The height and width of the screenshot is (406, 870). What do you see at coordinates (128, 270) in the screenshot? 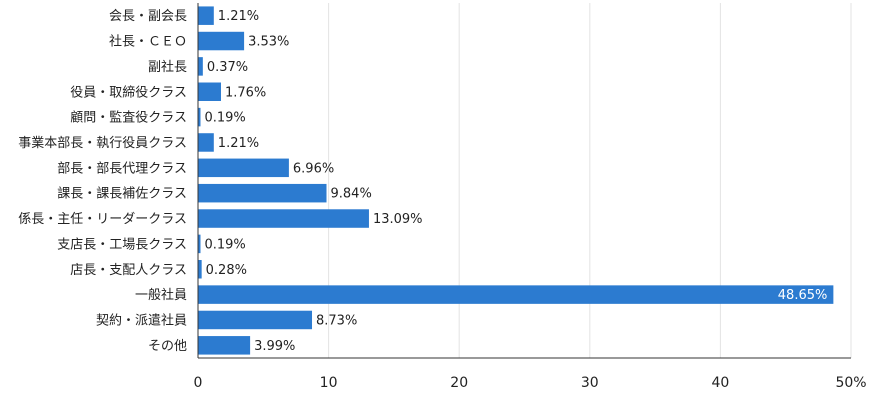
I see `category-label: 店長・支配人クラス` at bounding box center [128, 270].